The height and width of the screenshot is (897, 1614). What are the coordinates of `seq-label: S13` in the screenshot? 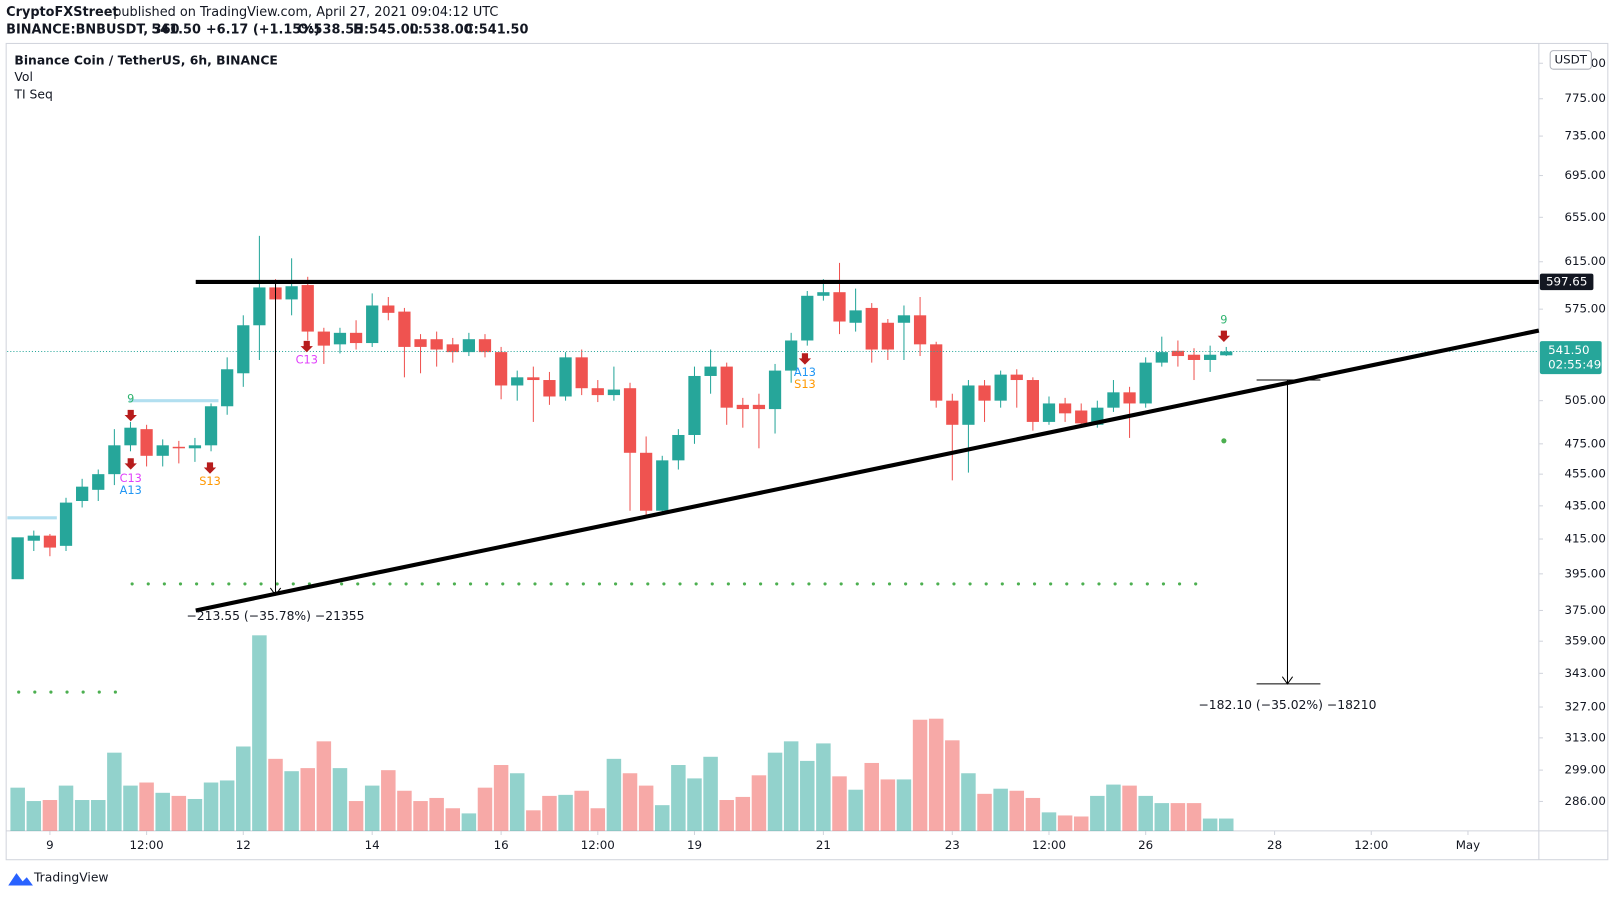 It's located at (210, 481).